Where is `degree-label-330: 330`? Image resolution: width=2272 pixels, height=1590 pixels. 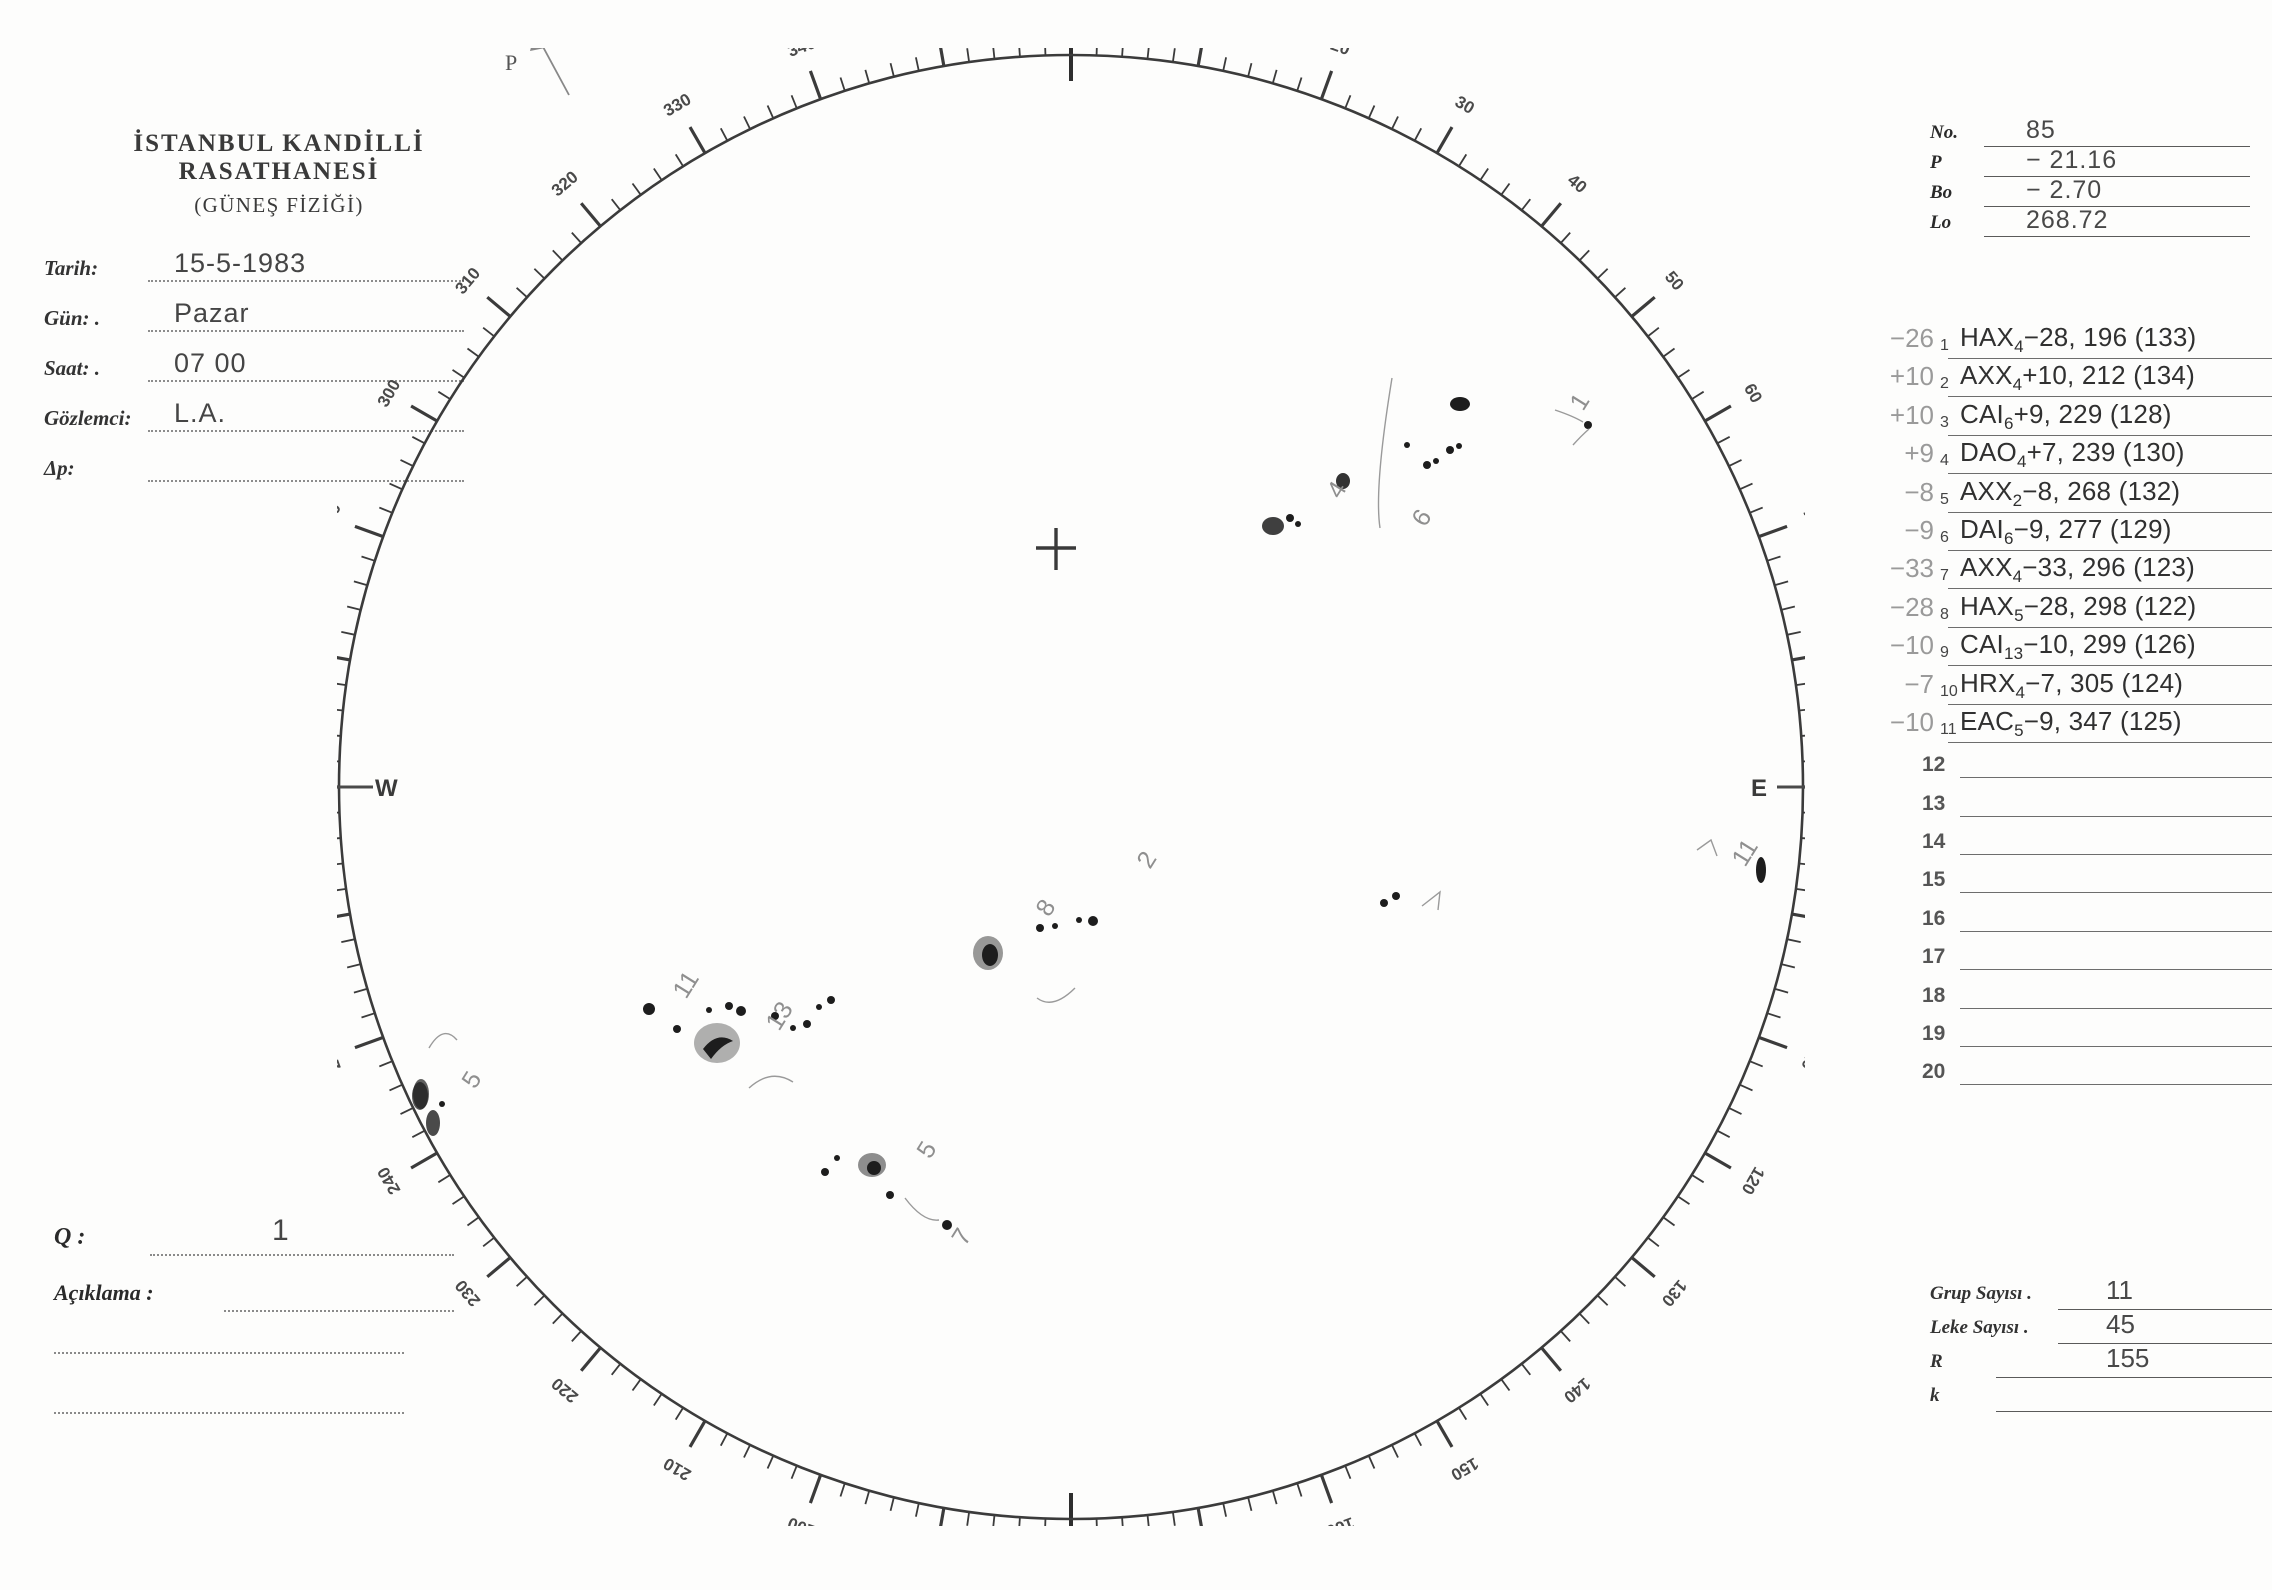
degree-label-330: 330 is located at coordinates (677, 105).